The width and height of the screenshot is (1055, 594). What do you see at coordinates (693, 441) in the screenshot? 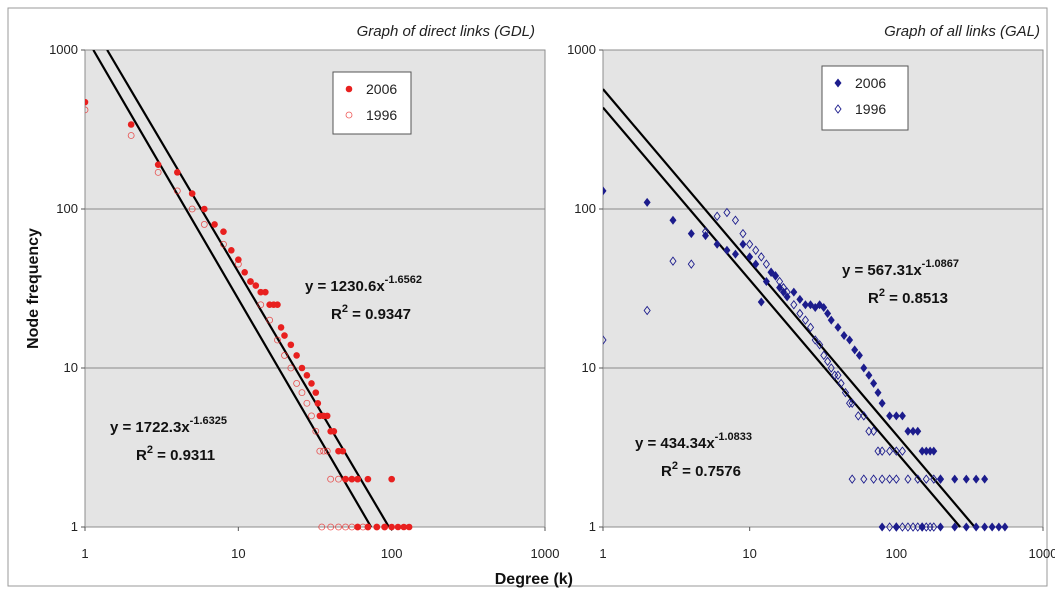
I see `trendline-equation: y = 434.34x-1.0833` at bounding box center [693, 441].